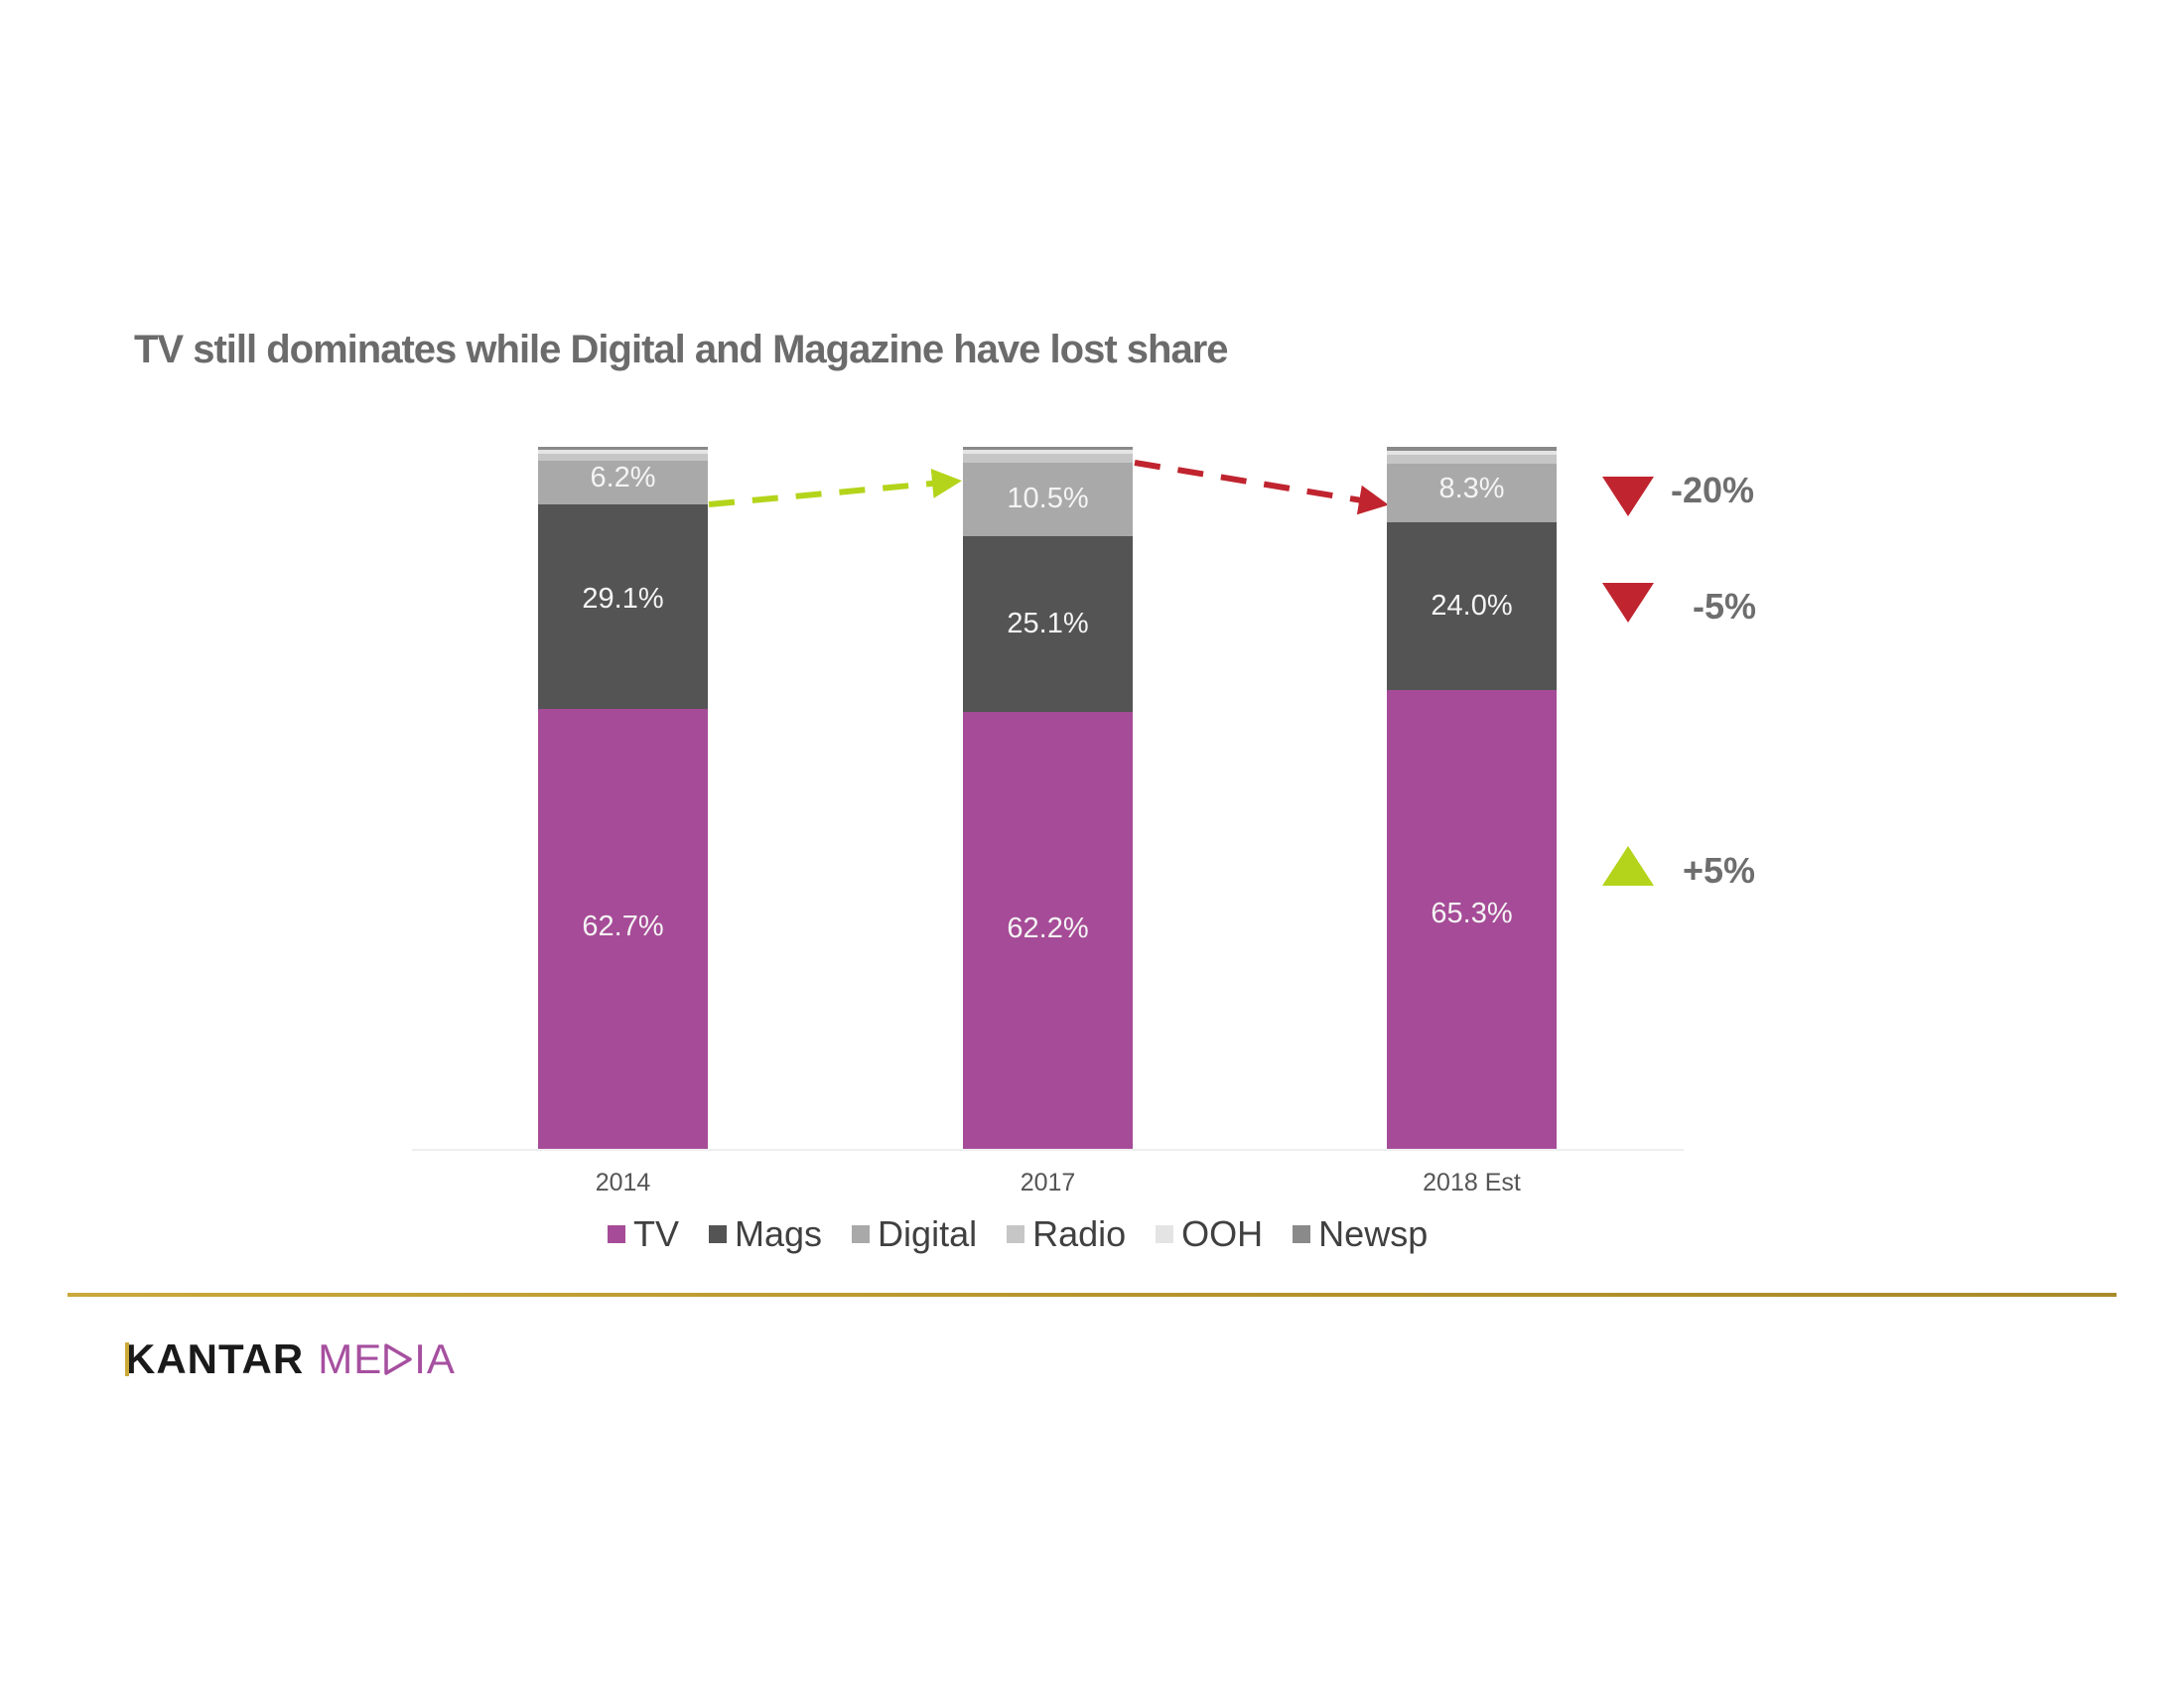  Describe the element at coordinates (779, 1233) in the screenshot. I see `legend-label: Mags` at that location.